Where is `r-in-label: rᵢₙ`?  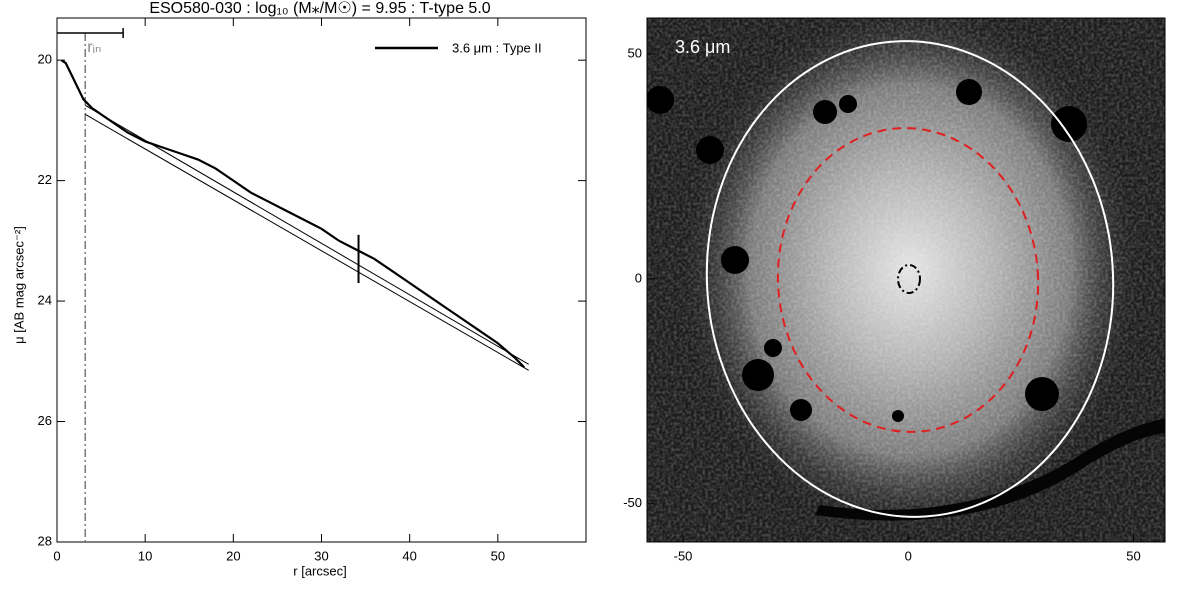
r-in-label: rᵢₙ is located at coordinates (94, 47).